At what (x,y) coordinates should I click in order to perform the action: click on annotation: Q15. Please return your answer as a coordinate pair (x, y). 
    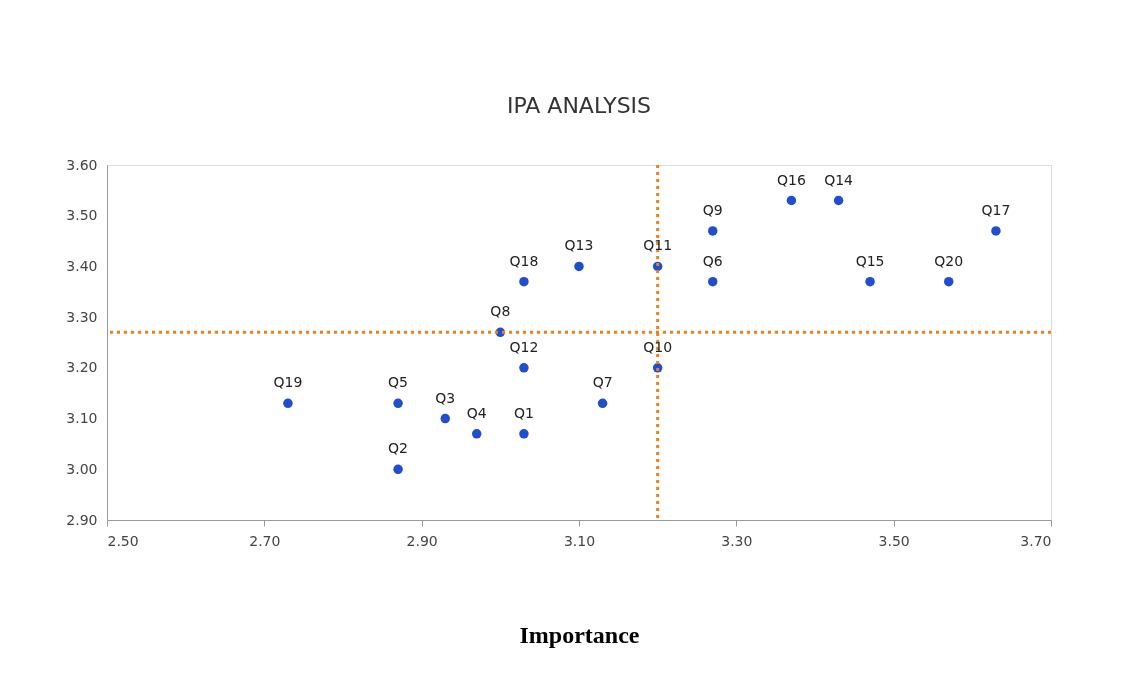
    Looking at the image, I should click on (870, 260).